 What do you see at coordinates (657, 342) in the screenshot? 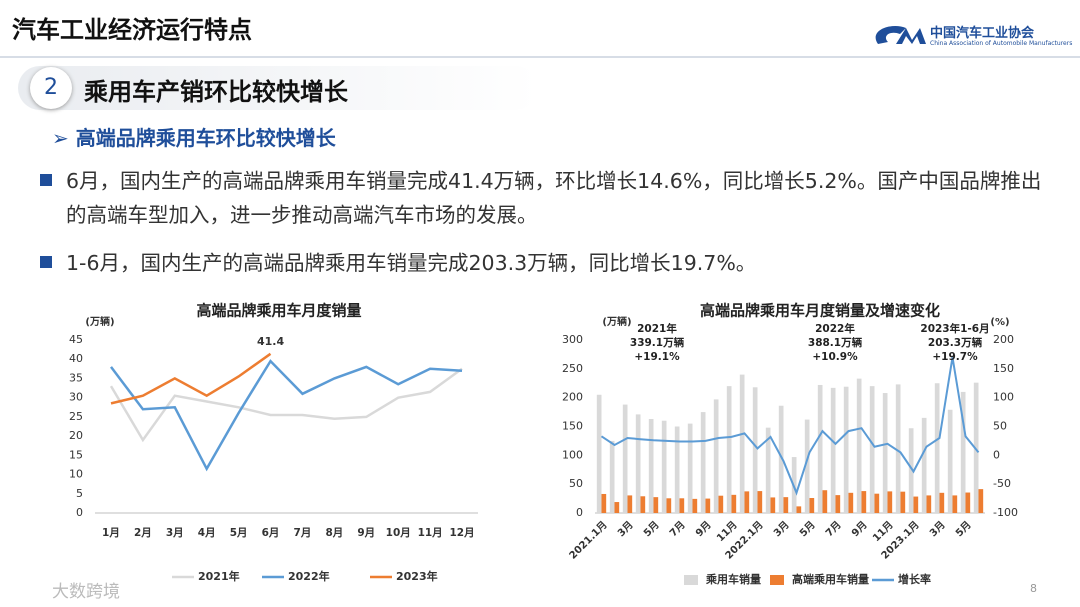
I see `annotation: 339.1万辆` at bounding box center [657, 342].